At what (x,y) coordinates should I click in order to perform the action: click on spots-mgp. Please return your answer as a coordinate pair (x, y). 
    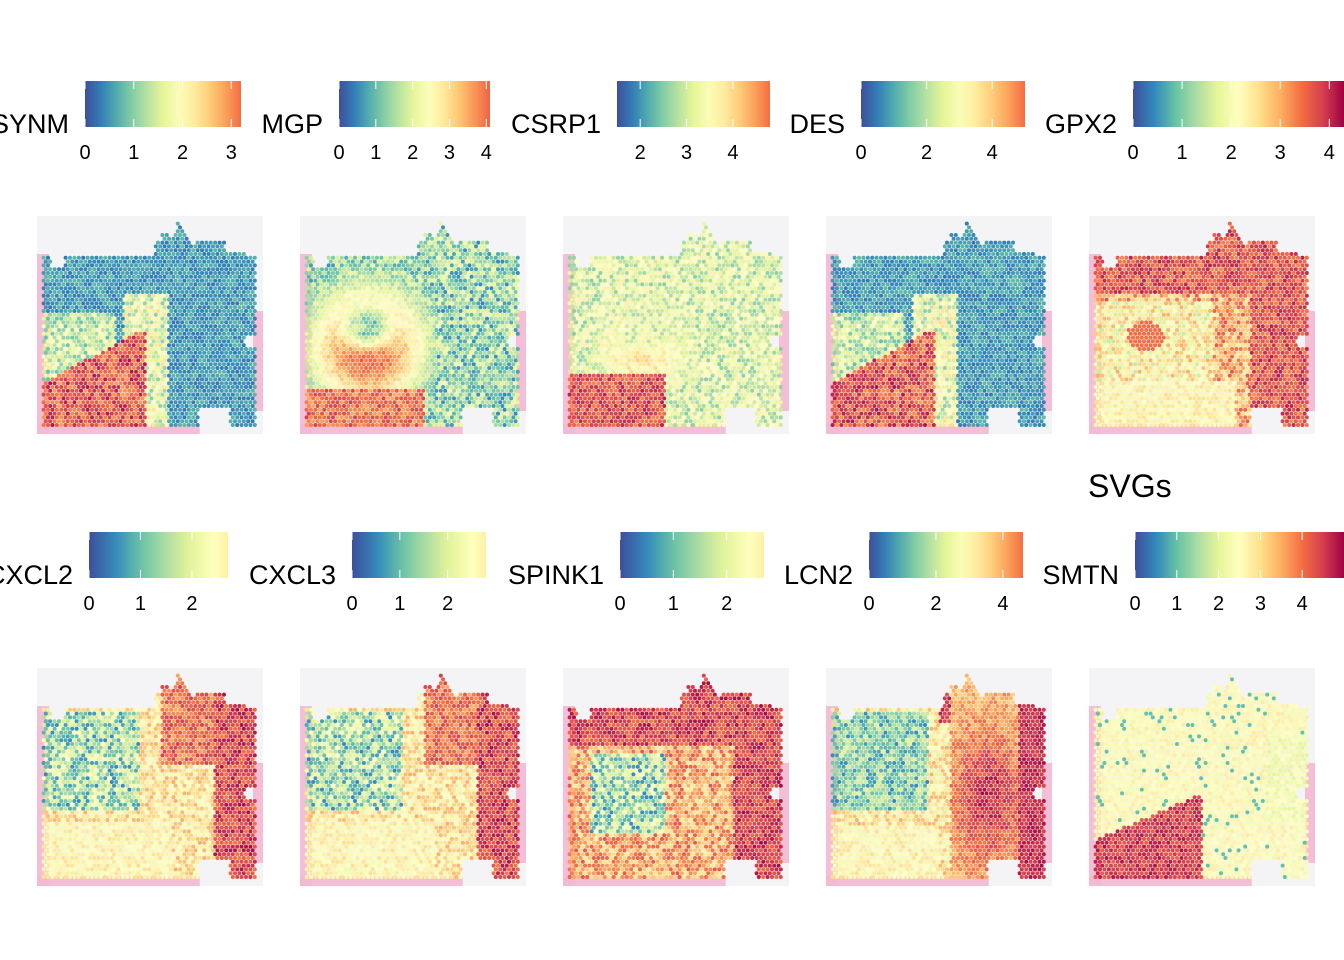
    Looking at the image, I should click on (412, 324).